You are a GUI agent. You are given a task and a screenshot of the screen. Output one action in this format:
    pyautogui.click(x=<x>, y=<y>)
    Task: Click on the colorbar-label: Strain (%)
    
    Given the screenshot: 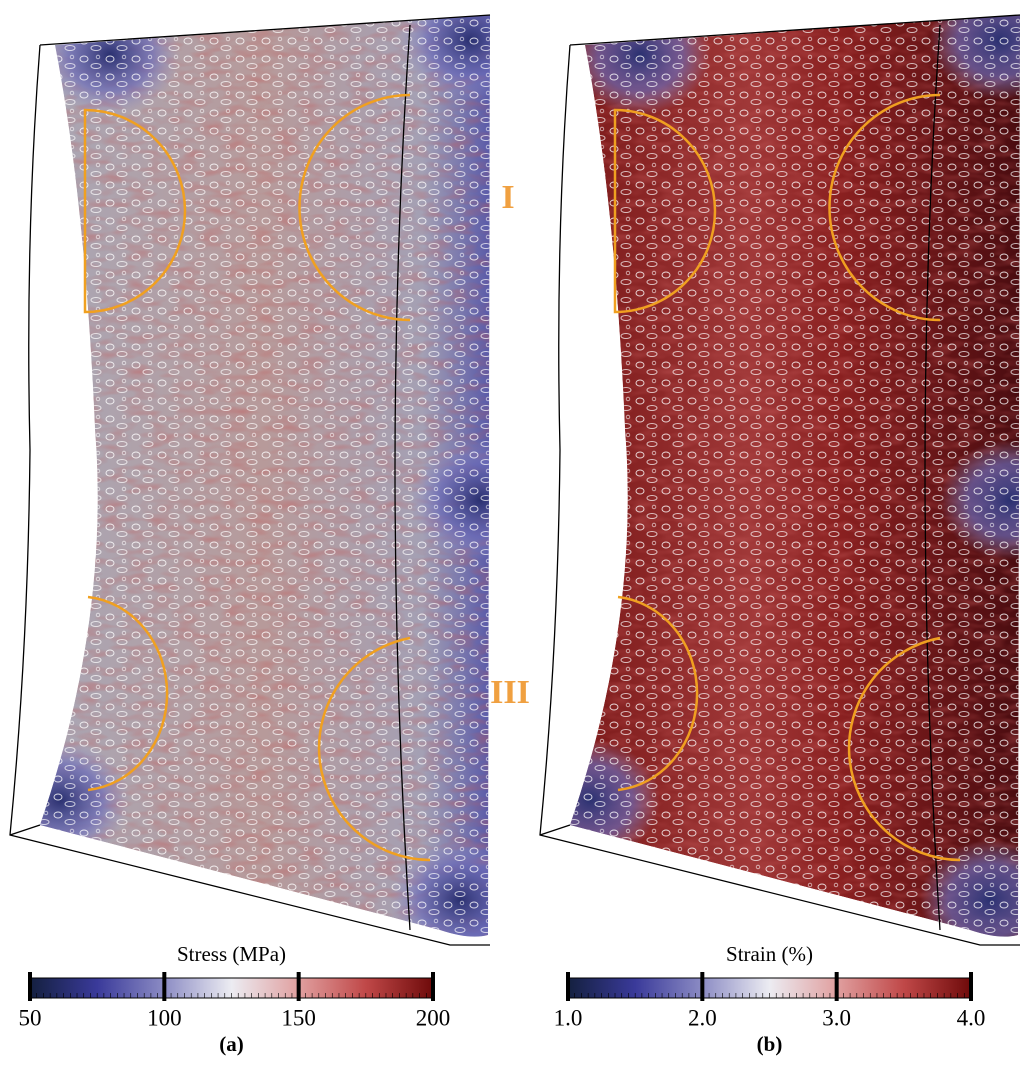 What is the action you would take?
    pyautogui.click(x=769, y=954)
    